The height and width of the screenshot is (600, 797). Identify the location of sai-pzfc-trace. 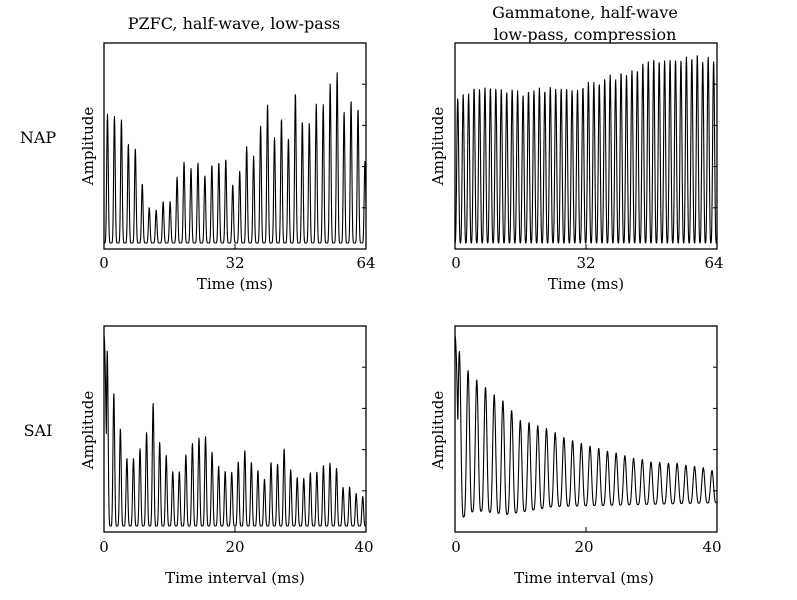
(235, 431).